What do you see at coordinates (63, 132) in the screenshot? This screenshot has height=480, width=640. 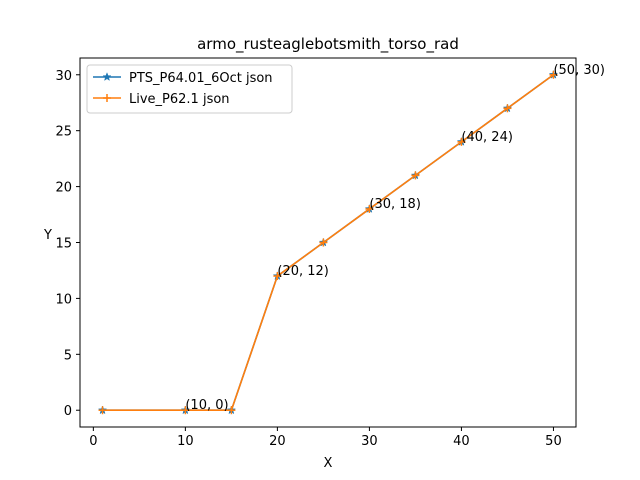 I see `y-tick-label: 25` at bounding box center [63, 132].